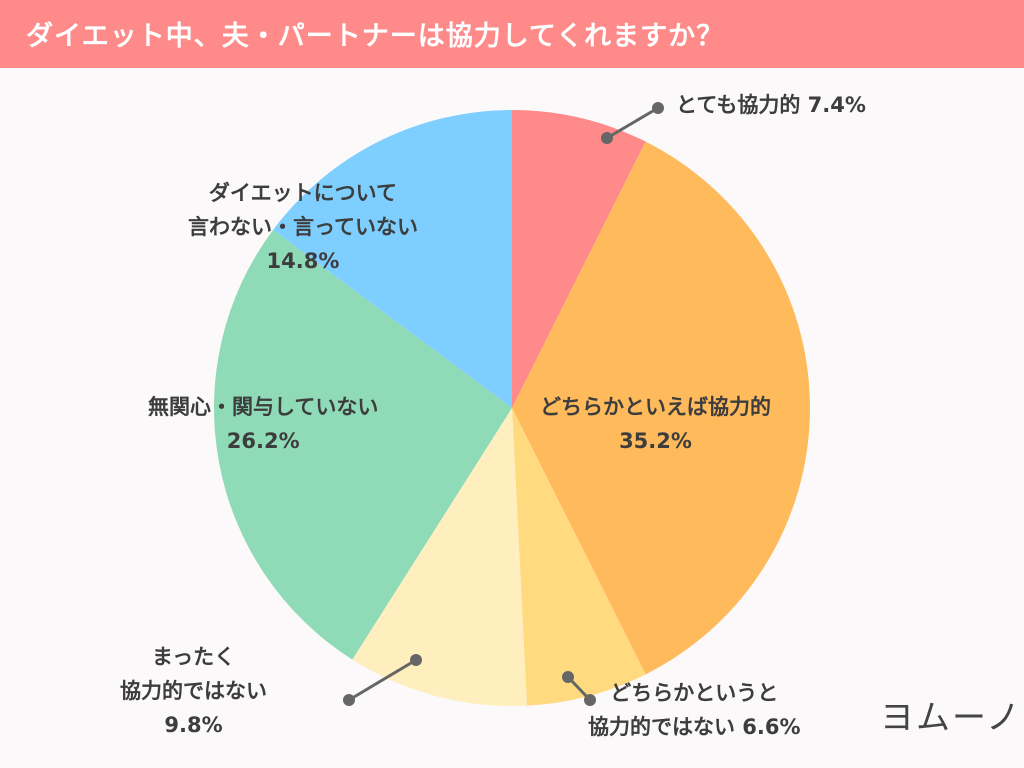 This screenshot has height=768, width=1024. Describe the element at coordinates (655, 407) in the screenshot. I see `slice-label-line: どちらかといえば協力的` at that location.